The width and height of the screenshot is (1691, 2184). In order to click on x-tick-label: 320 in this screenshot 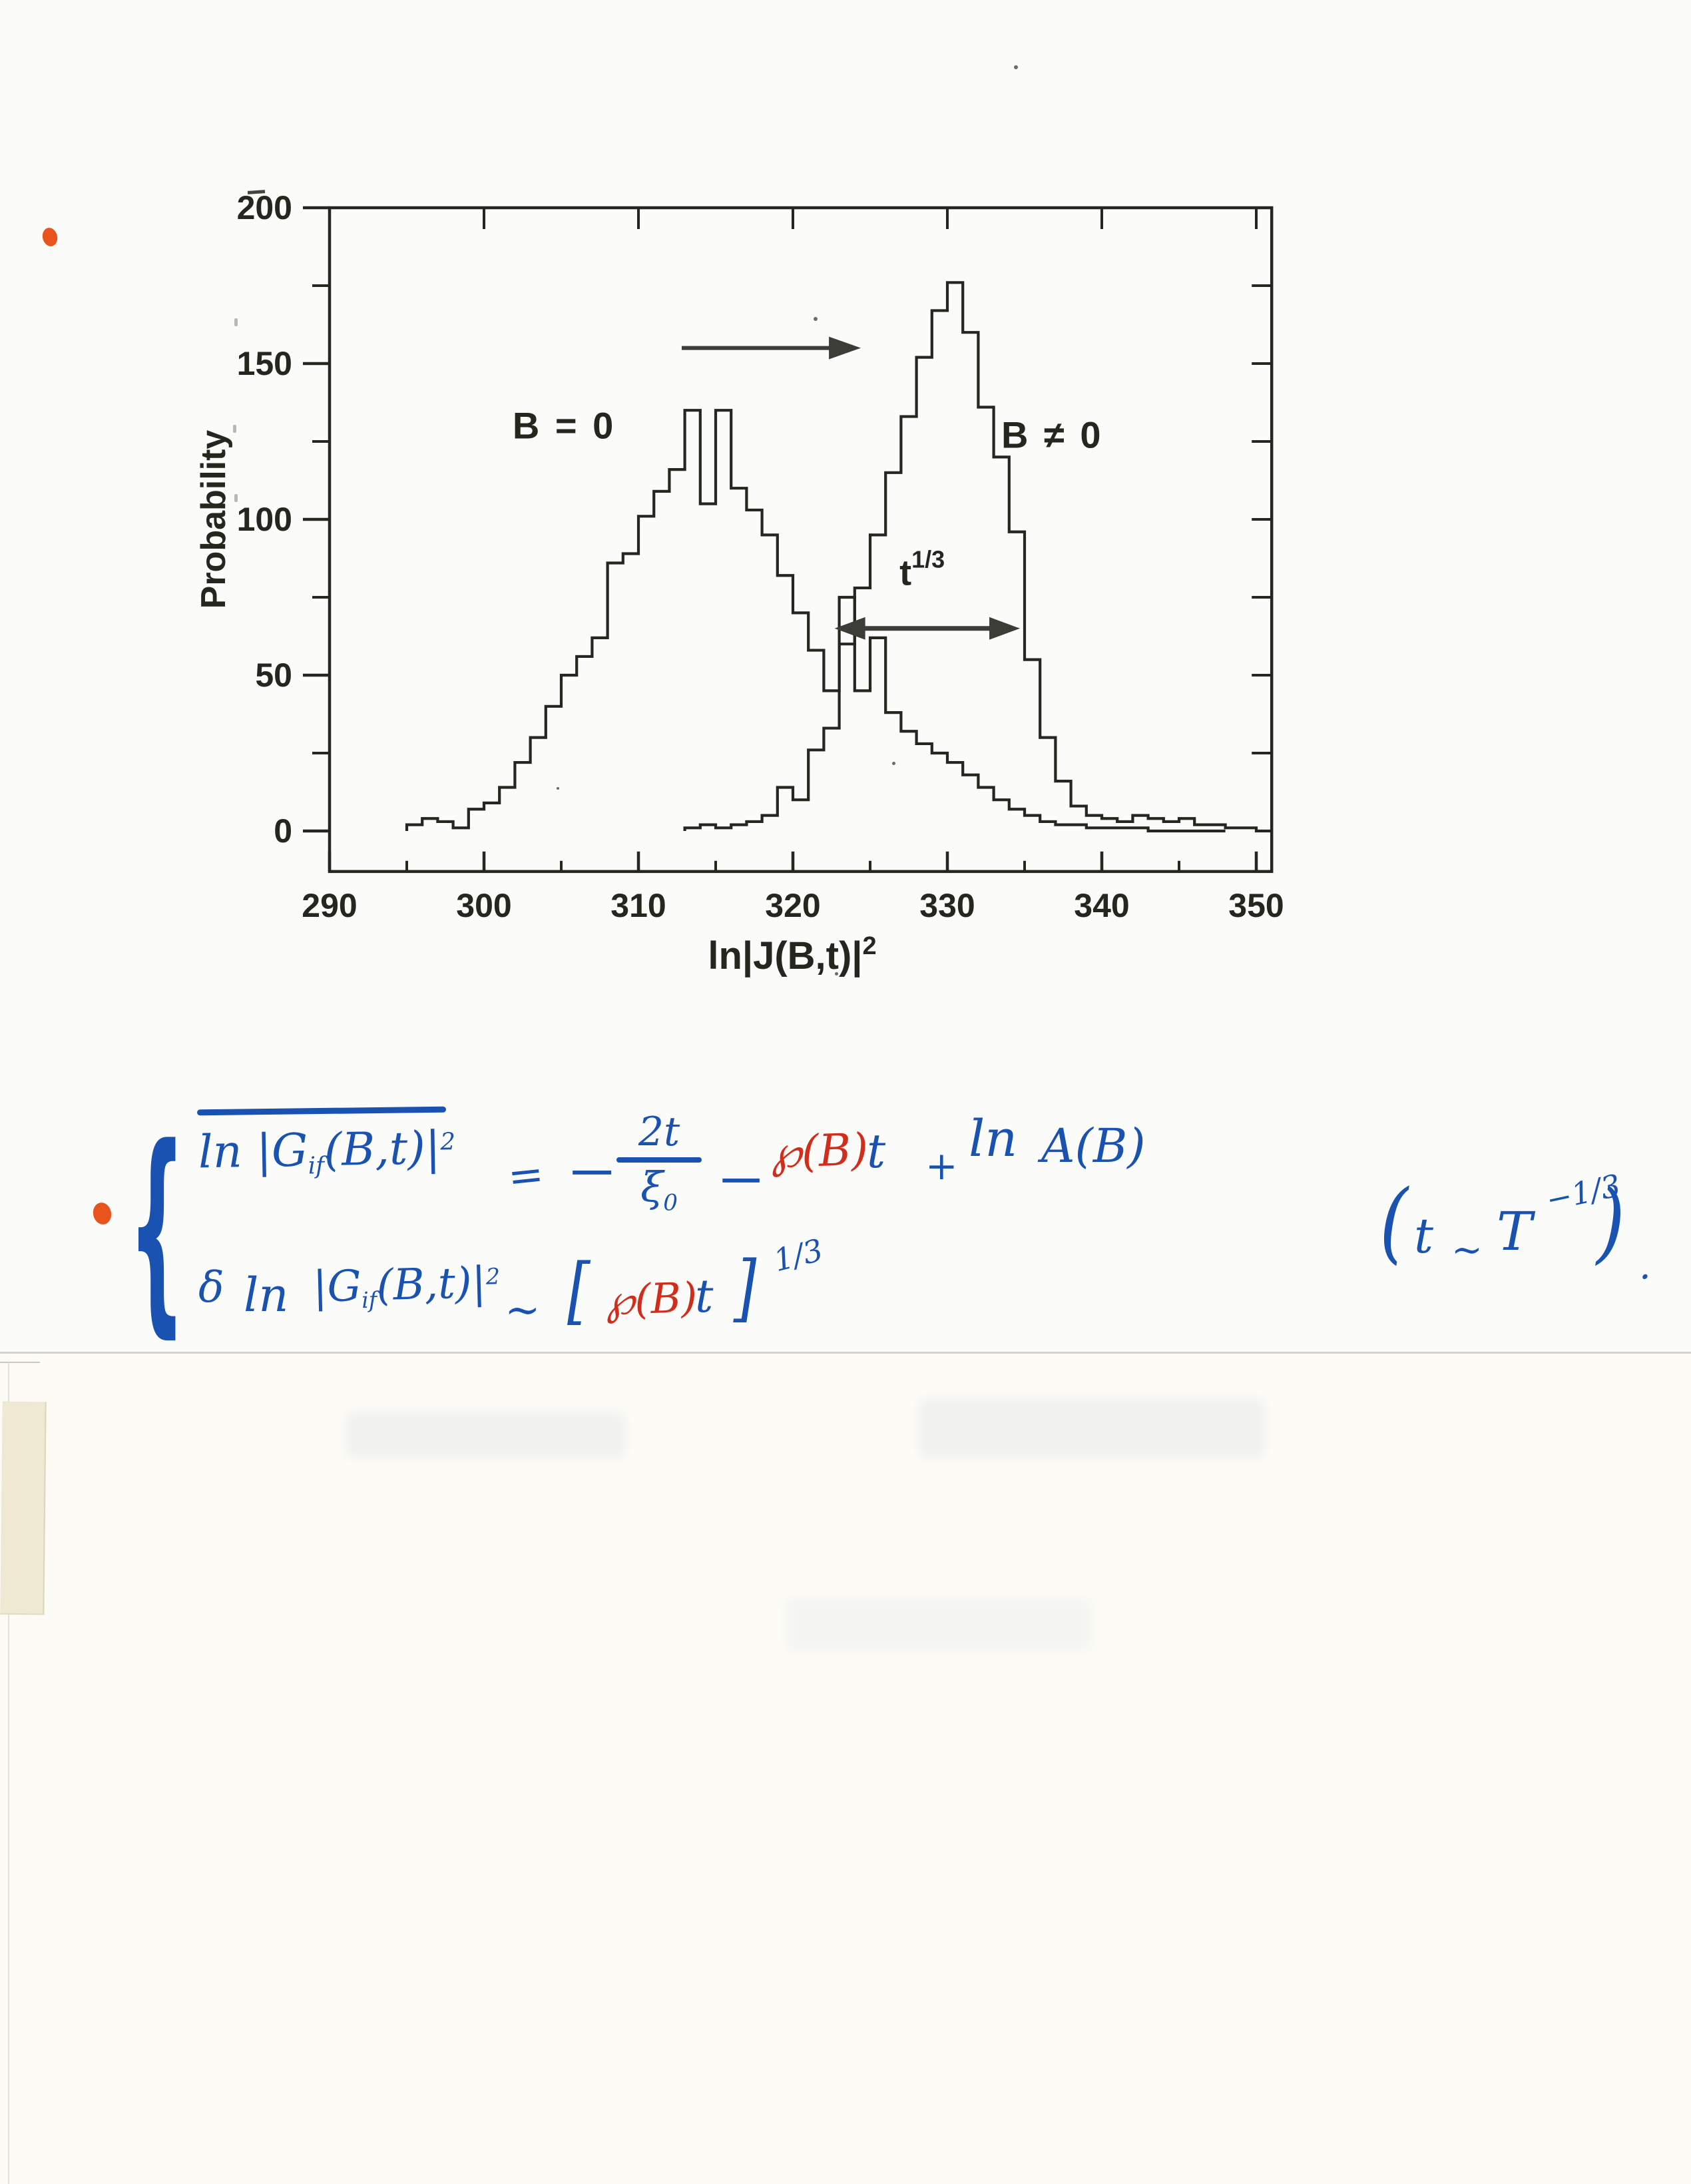, I will do `click(792, 905)`.